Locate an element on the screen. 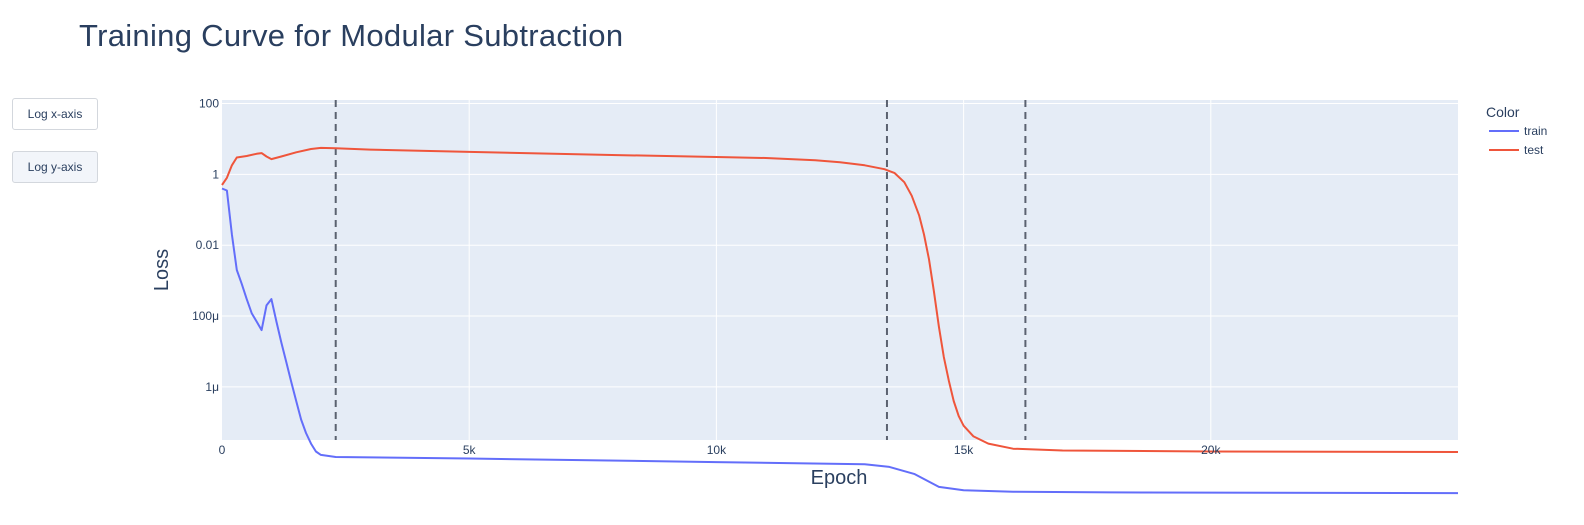 Image resolution: width=1584 pixels, height=525 pixels. x-tick-labels: 0 5k 10k 15k 20k is located at coordinates (720, 450).